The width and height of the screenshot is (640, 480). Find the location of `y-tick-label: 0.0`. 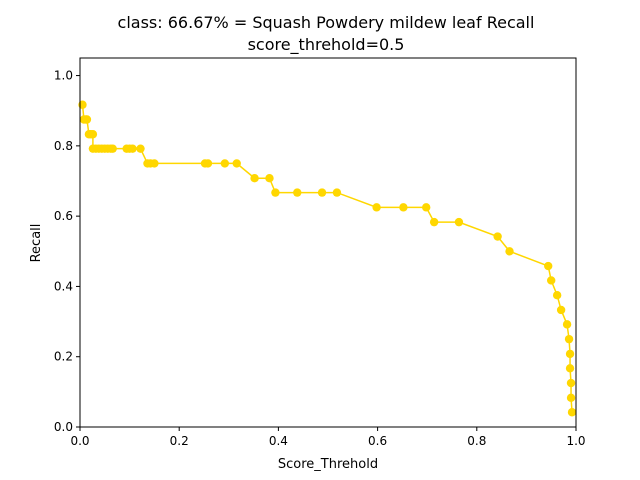

y-tick-label: 0.0 is located at coordinates (63, 427).